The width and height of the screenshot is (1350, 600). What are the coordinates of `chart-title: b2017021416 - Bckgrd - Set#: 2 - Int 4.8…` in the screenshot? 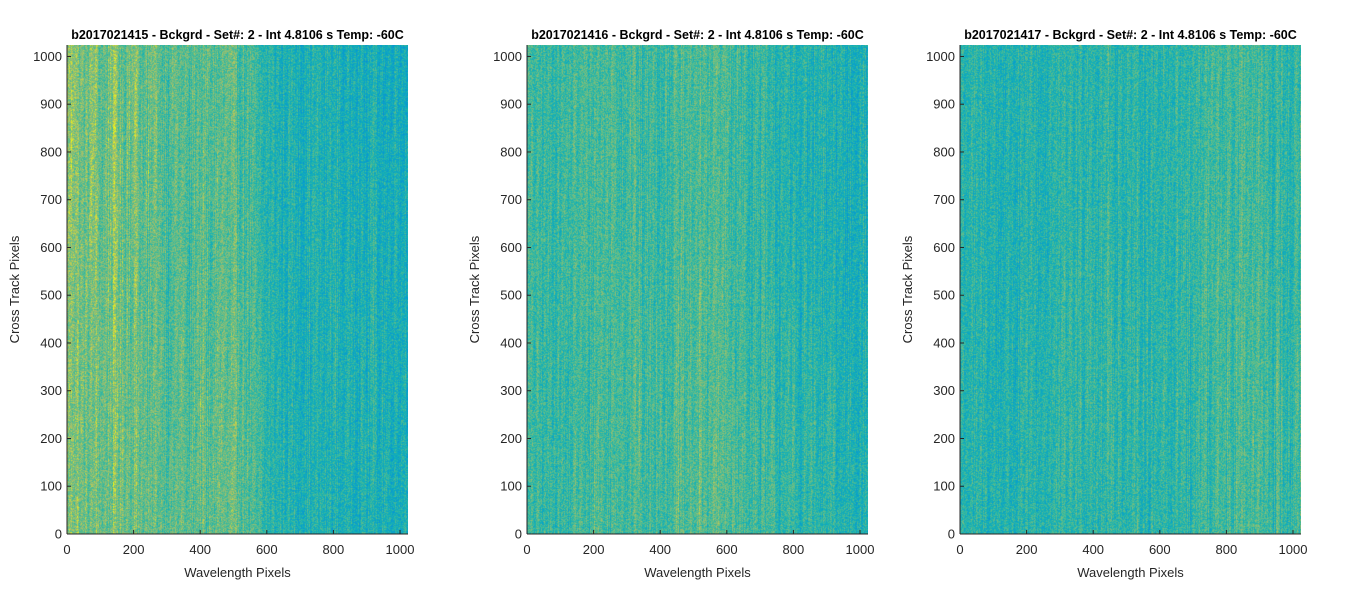 It's located at (697, 35).